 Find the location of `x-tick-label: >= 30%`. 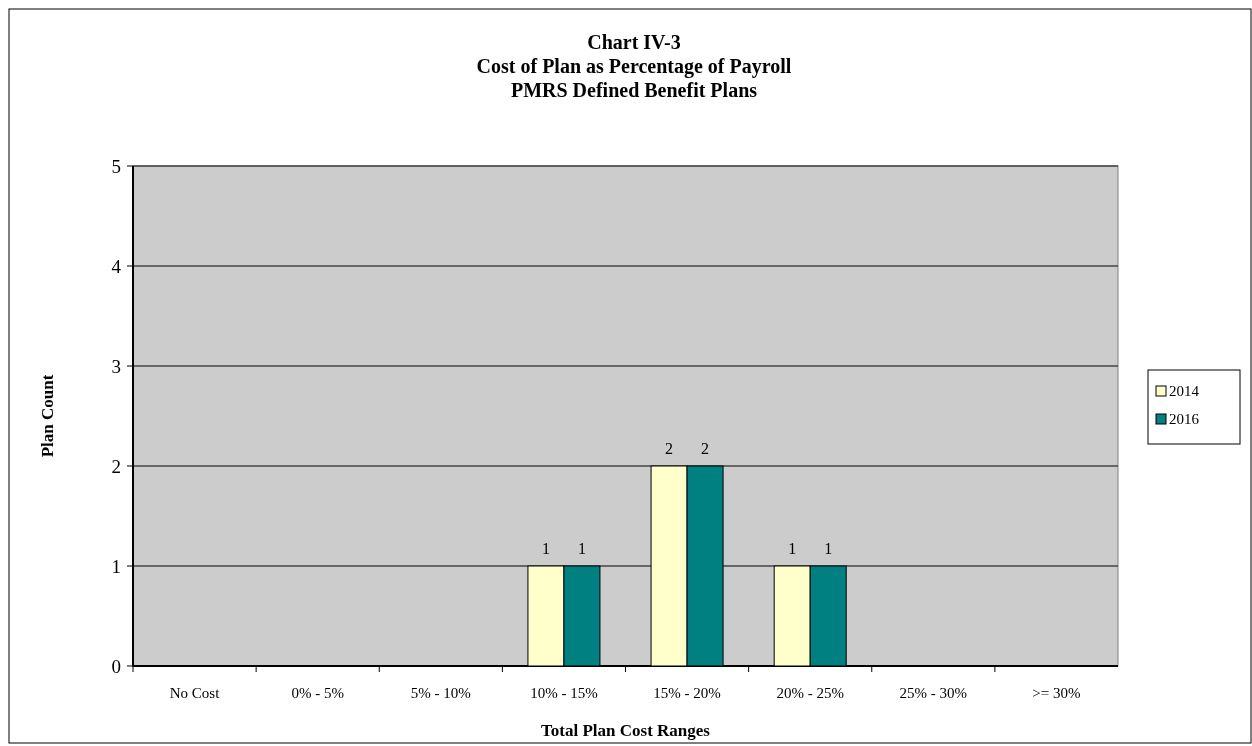

x-tick-label: >= 30% is located at coordinates (1056, 693).